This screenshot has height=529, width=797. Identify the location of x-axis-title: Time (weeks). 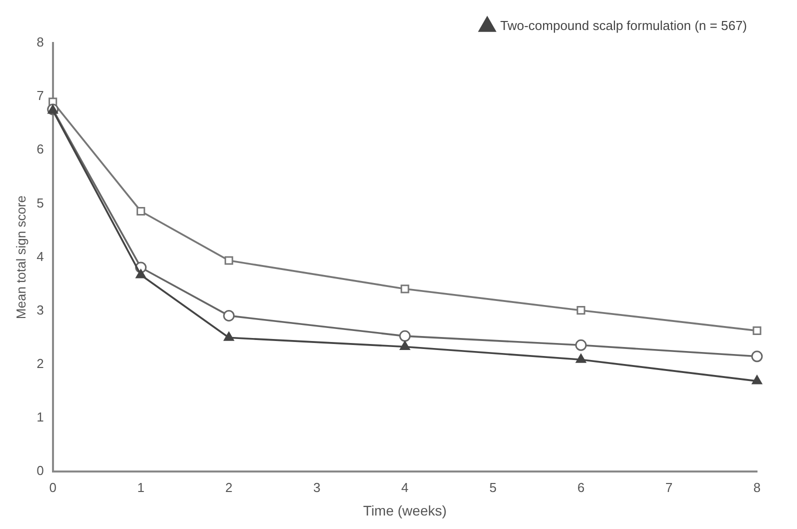
(405, 510).